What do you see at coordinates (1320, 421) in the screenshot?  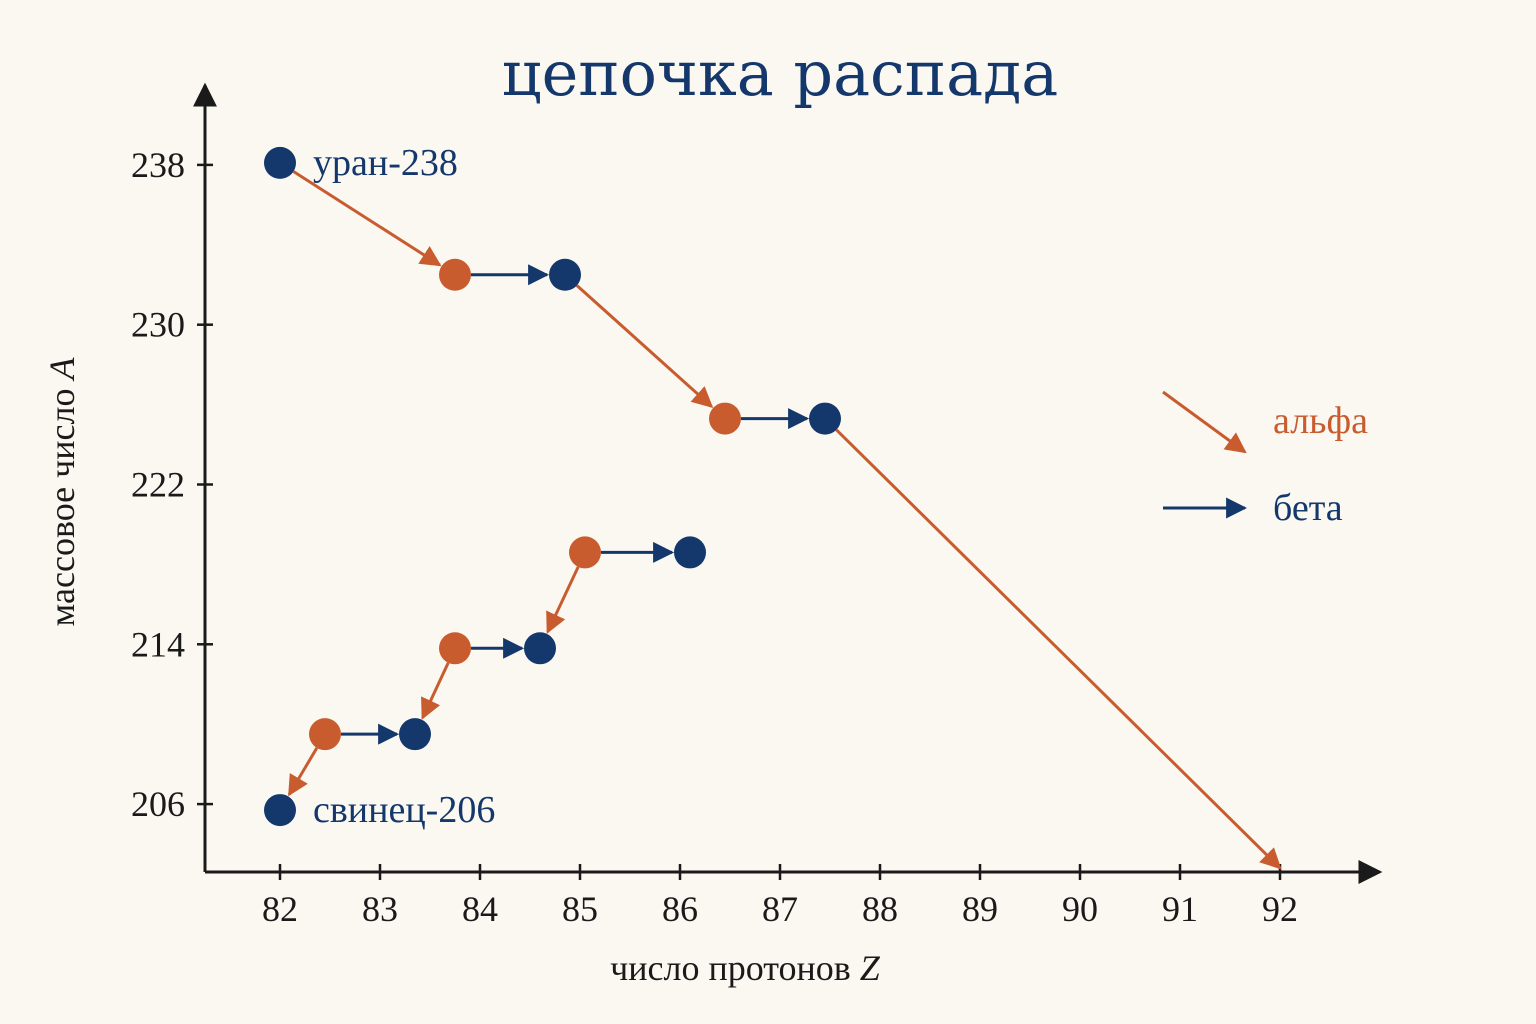 I see `legend-alpha-label: альфа` at bounding box center [1320, 421].